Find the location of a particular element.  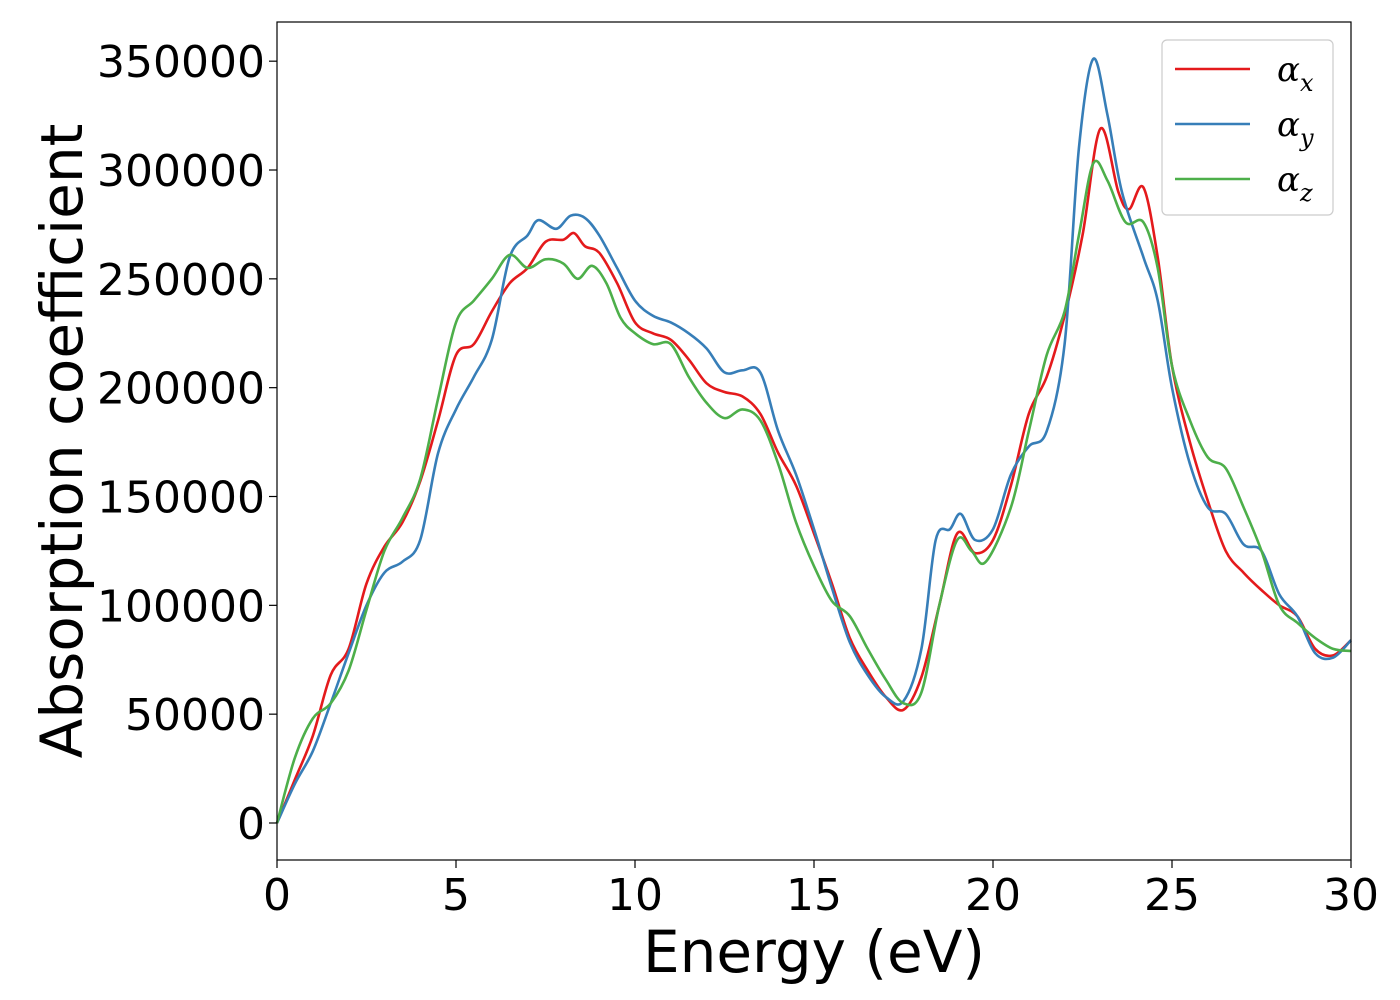

legend-subscript: x is located at coordinates (1307, 83).